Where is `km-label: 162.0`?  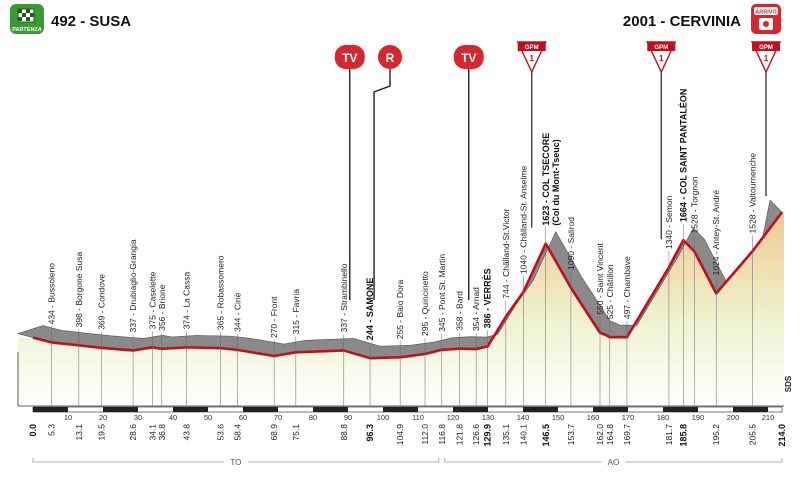 km-label: 162.0 is located at coordinates (600, 435).